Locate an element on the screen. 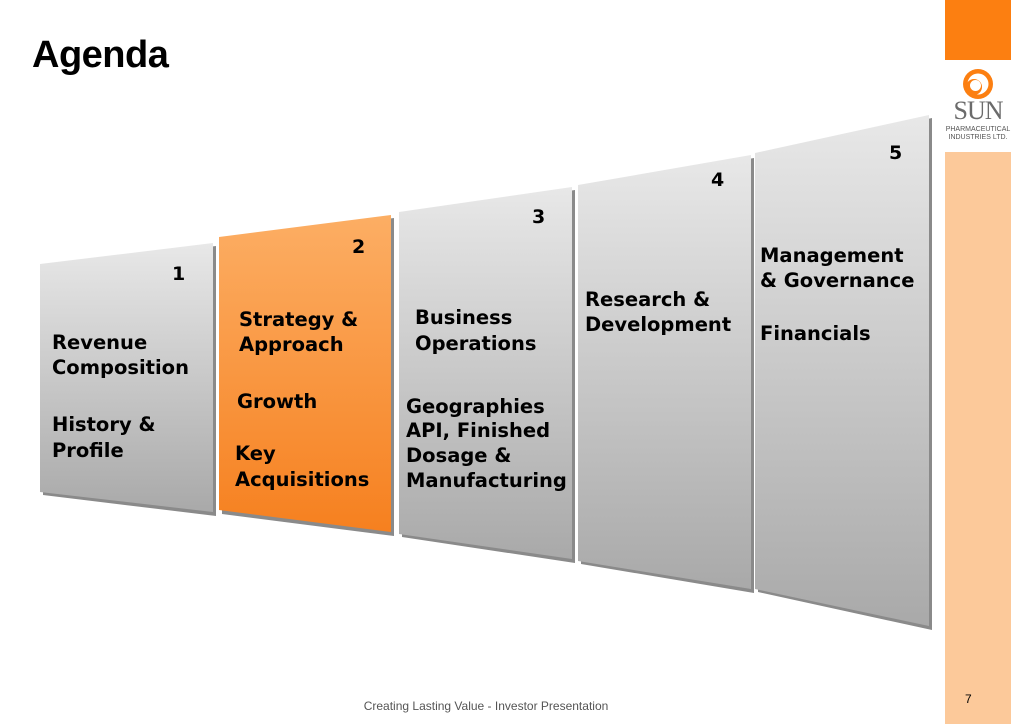  panel-5-item: Financials is located at coordinates (815, 333).